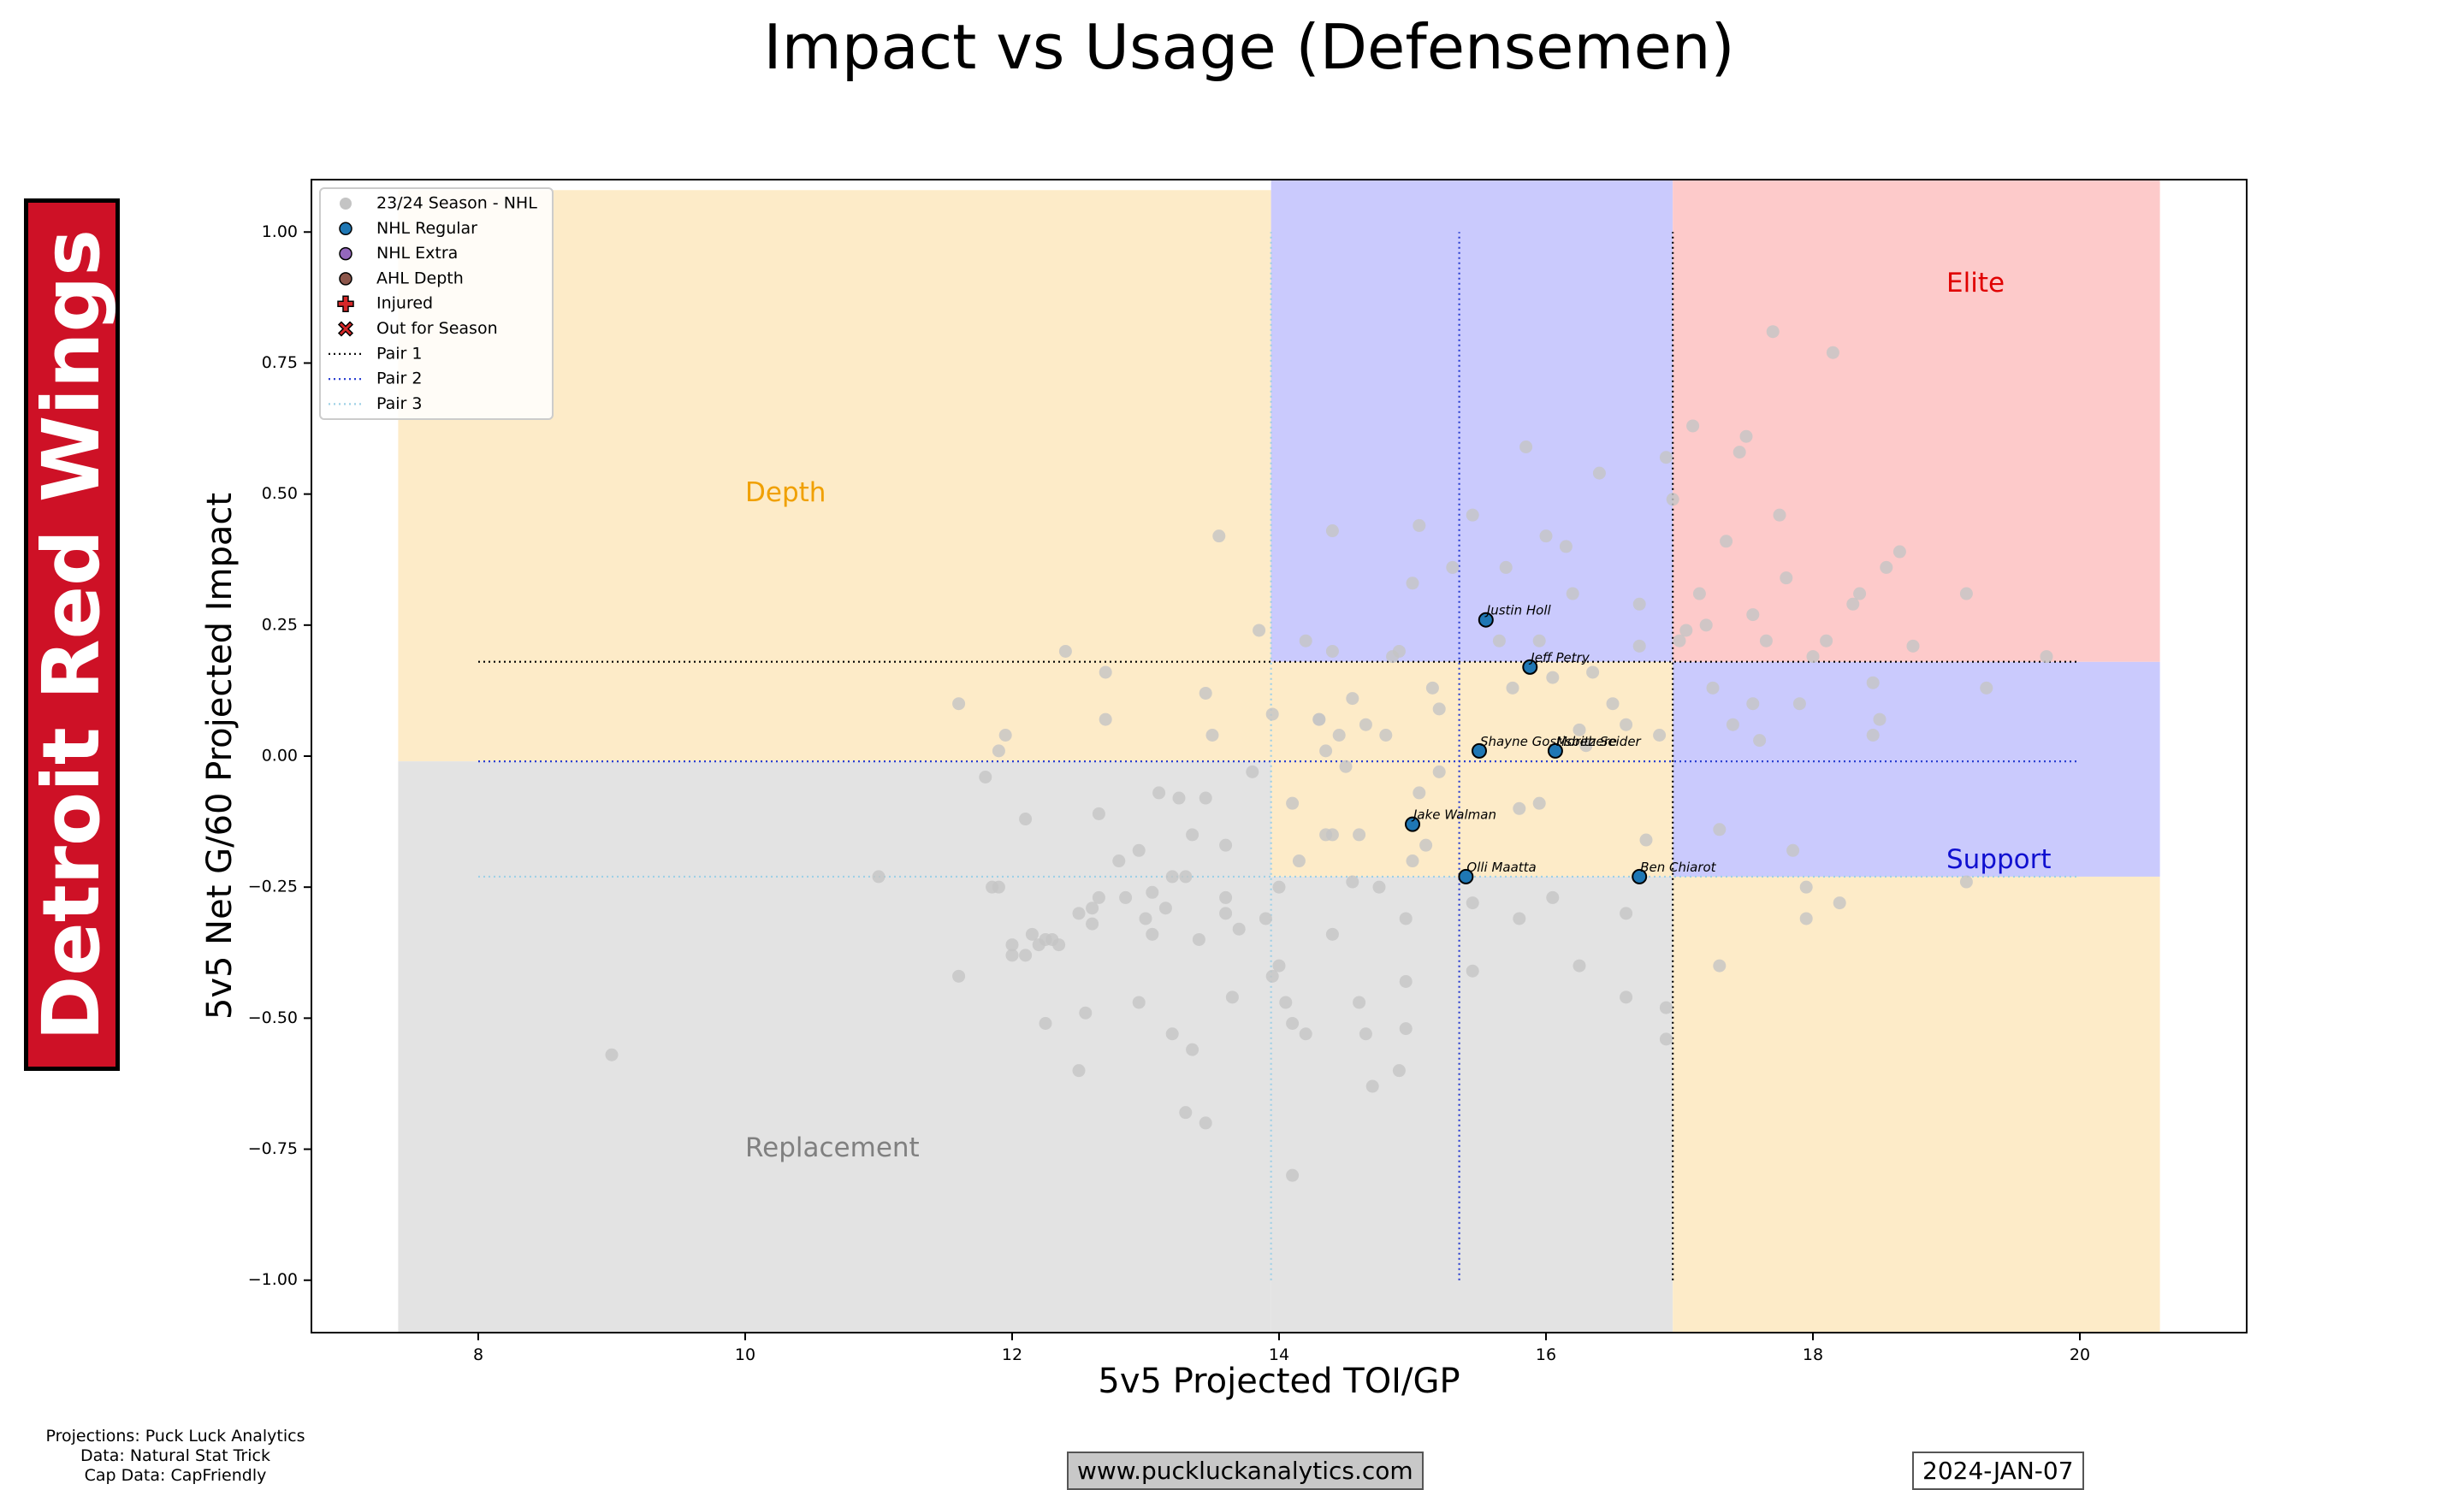 This screenshot has width=2464, height=1490. What do you see at coordinates (1453, 815) in the screenshot?
I see `player-label-jake-walman: Jake Walman` at bounding box center [1453, 815].